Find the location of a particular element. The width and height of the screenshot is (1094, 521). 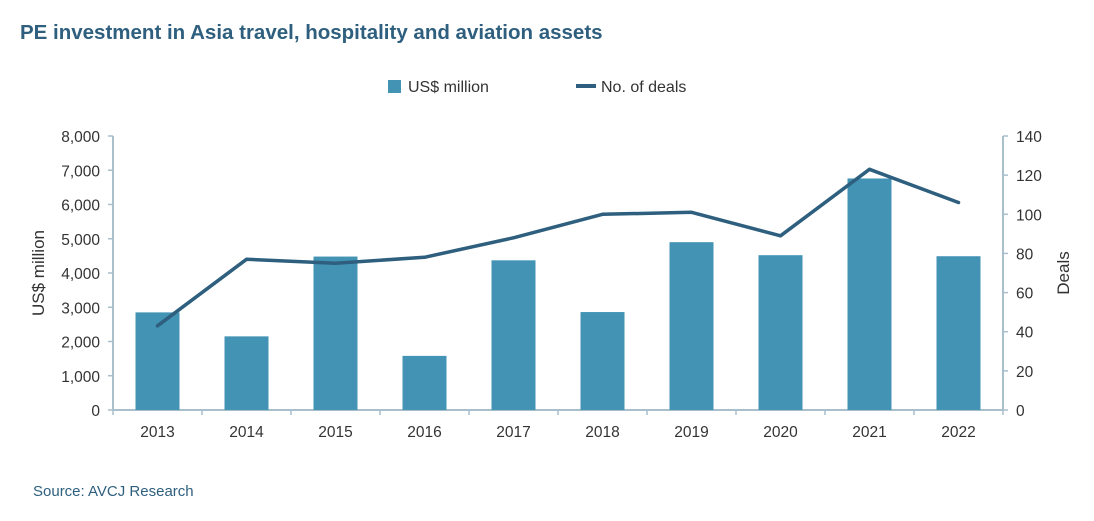

legend: US$ million No. of deals is located at coordinates (537, 87).